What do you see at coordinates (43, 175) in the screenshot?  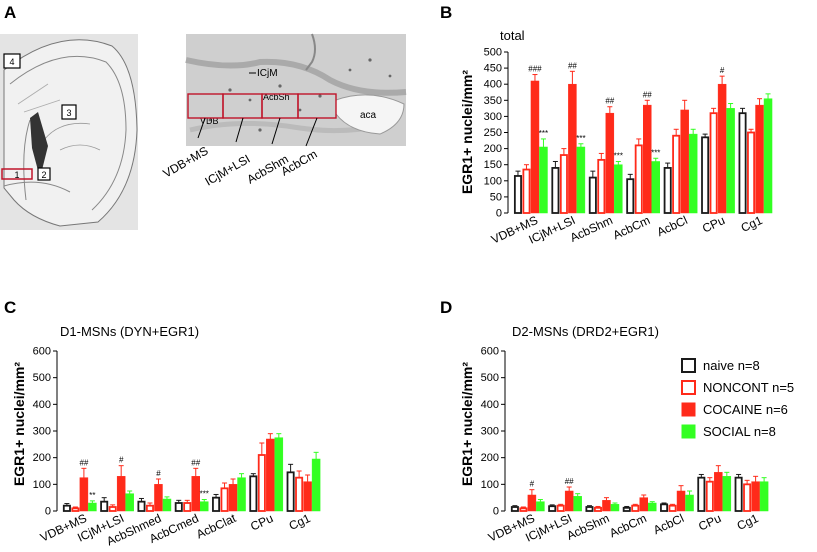 I see `atlas-box-label-2: 2` at bounding box center [43, 175].